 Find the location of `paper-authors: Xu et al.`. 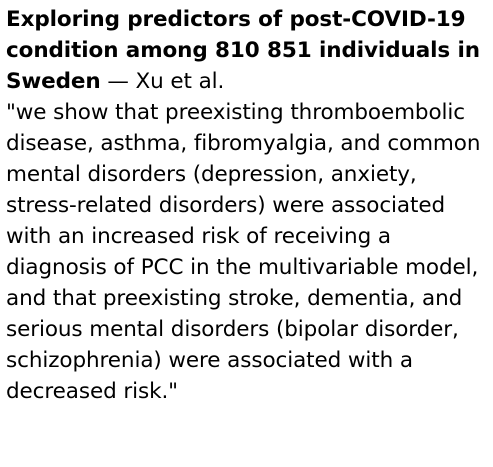

paper-authors: Xu et al. is located at coordinates (180, 81).